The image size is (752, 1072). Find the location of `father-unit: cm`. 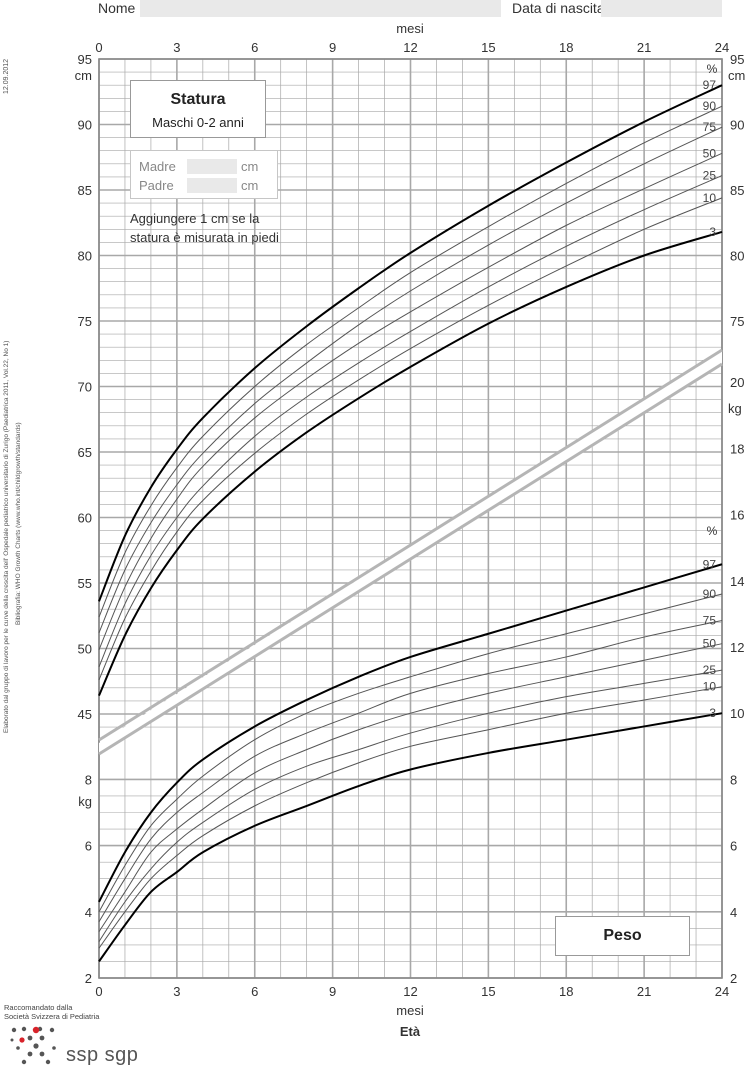

father-unit: cm is located at coordinates (250, 185).